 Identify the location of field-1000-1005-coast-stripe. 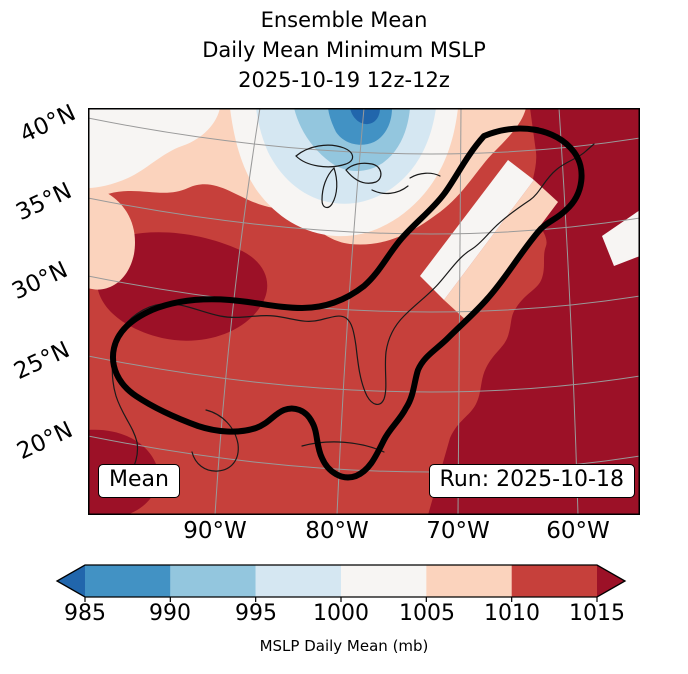
(477, 230).